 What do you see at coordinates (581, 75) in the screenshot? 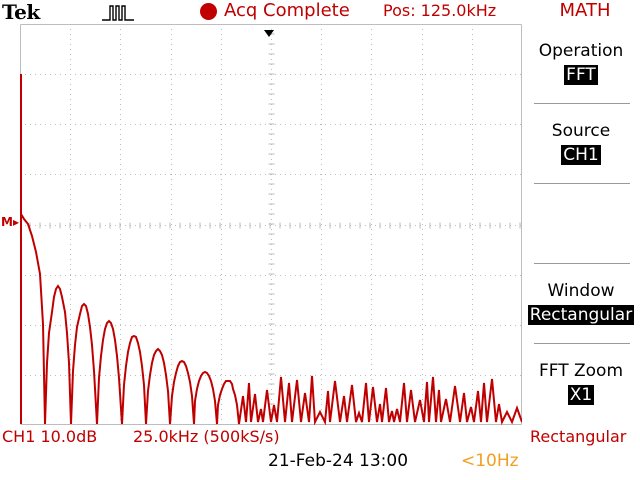
I see `menu-operation-value: FFT` at bounding box center [581, 75].